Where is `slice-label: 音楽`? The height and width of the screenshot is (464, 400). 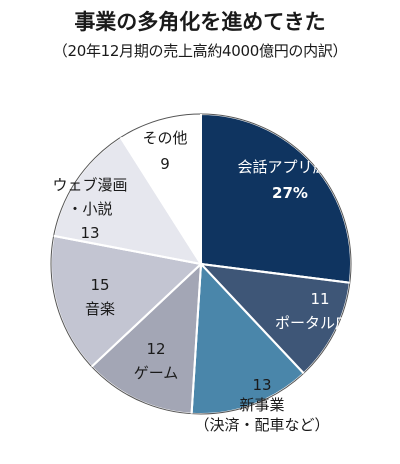 slice-label: 音楽 is located at coordinates (100, 309).